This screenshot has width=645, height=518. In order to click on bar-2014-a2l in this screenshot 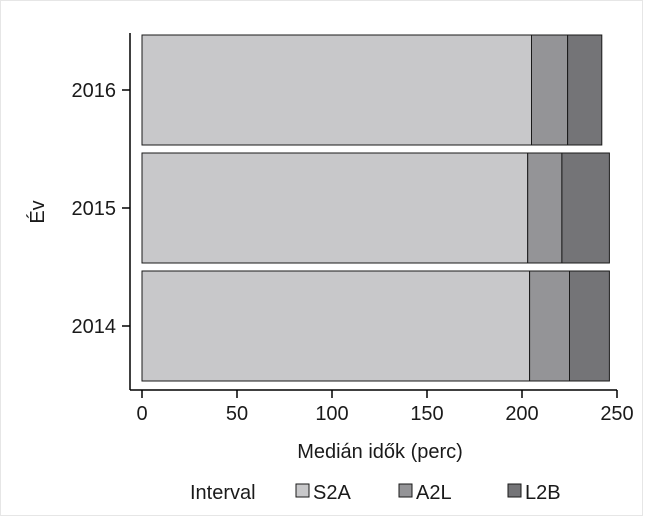, I will do `click(549, 326)`.